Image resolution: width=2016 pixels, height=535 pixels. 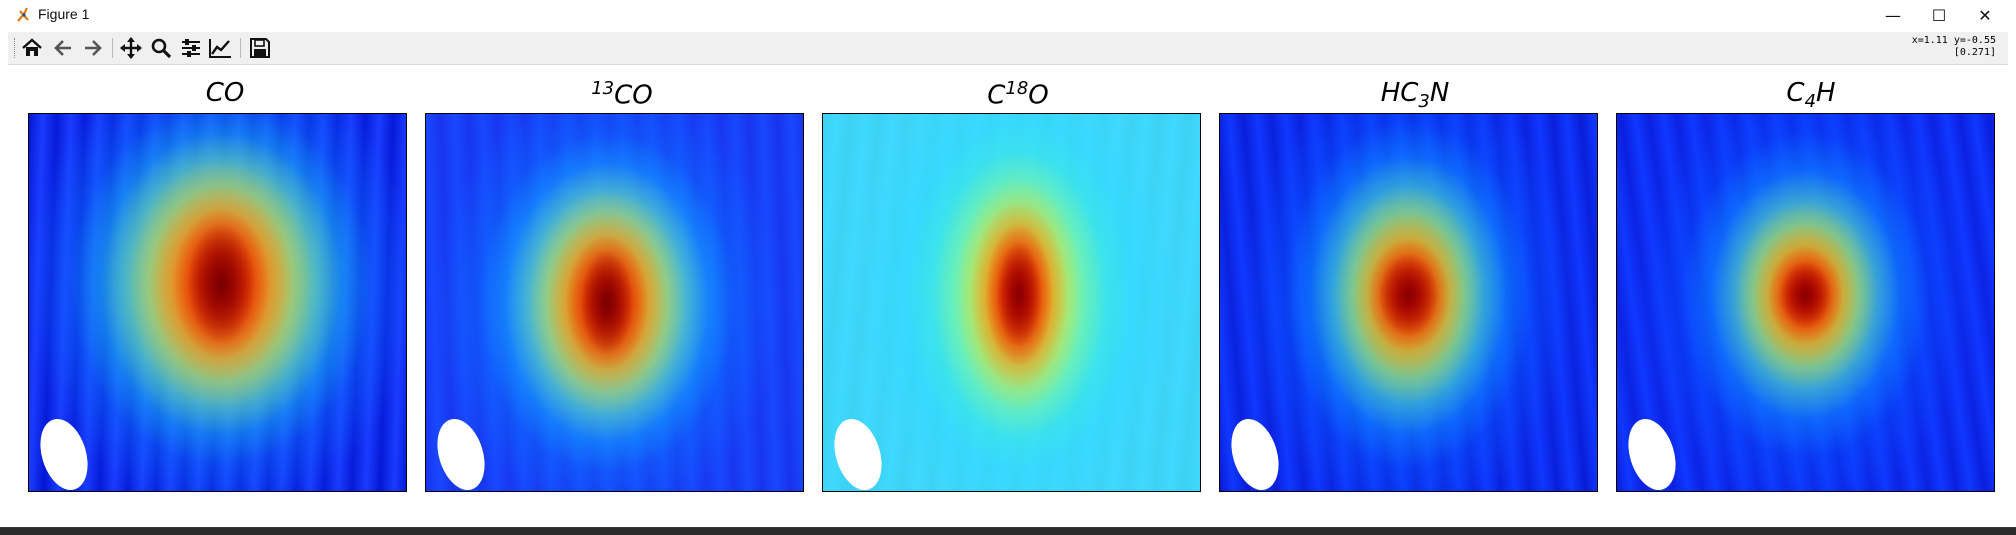 I want to click on home-icon, so click(x=32, y=47).